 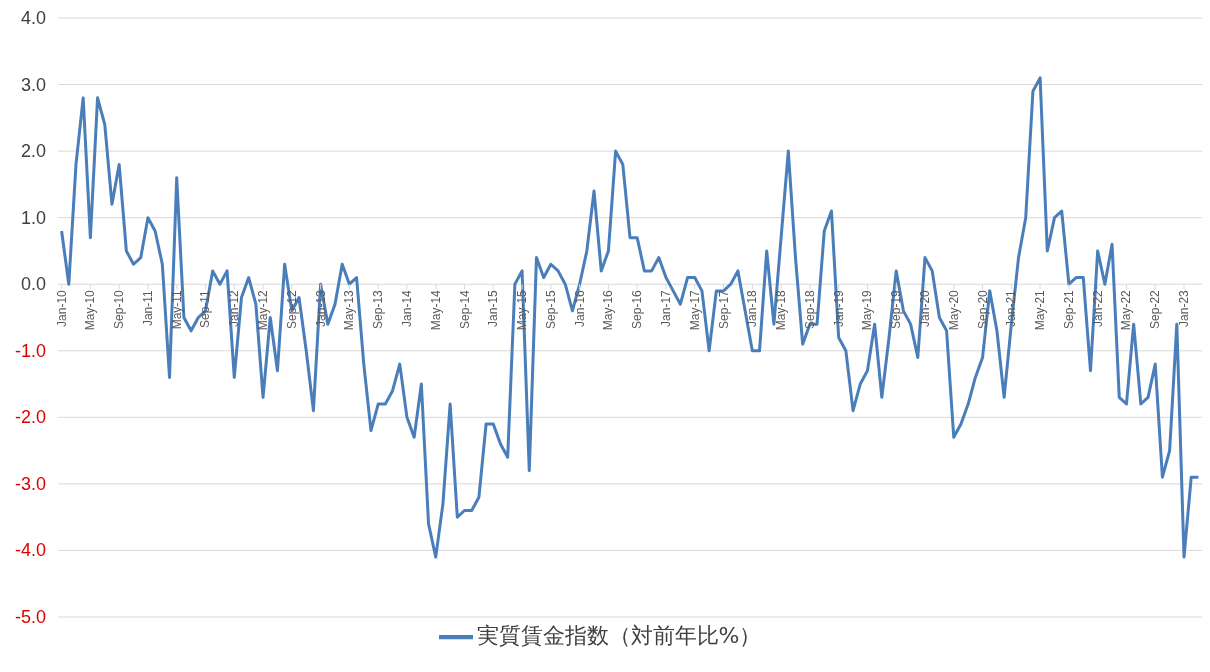 I want to click on x-tick-label: Sep-17, so click(x=723, y=309).